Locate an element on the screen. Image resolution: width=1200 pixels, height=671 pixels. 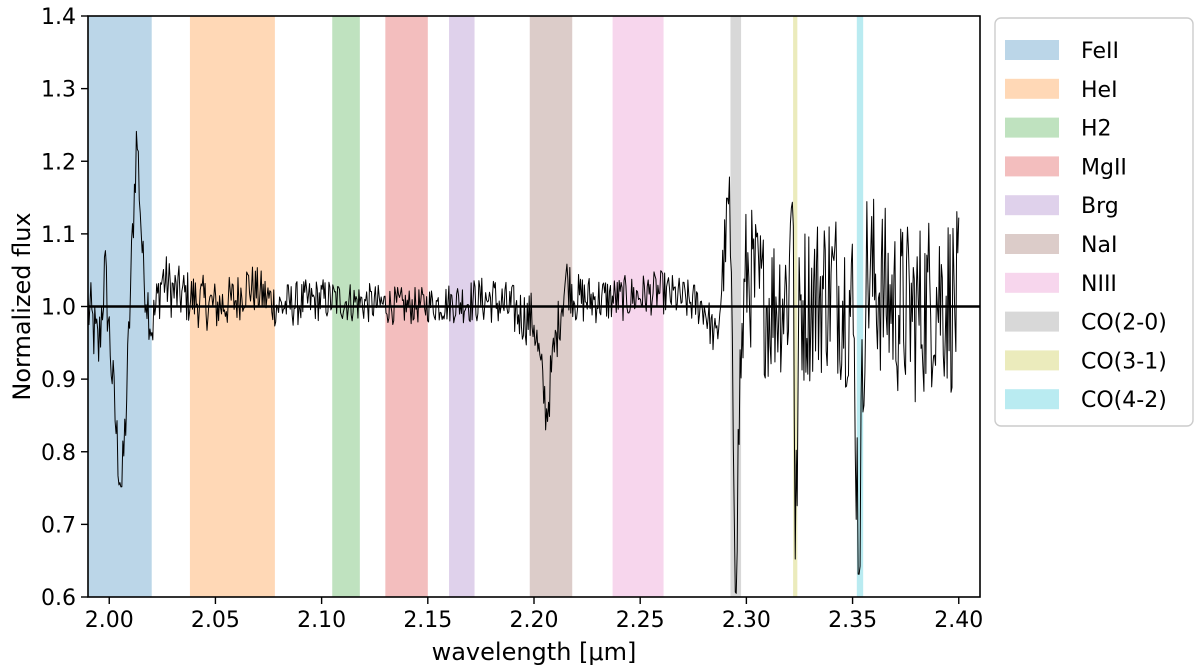
legend-label-brg: Brg is located at coordinates (1100, 206).